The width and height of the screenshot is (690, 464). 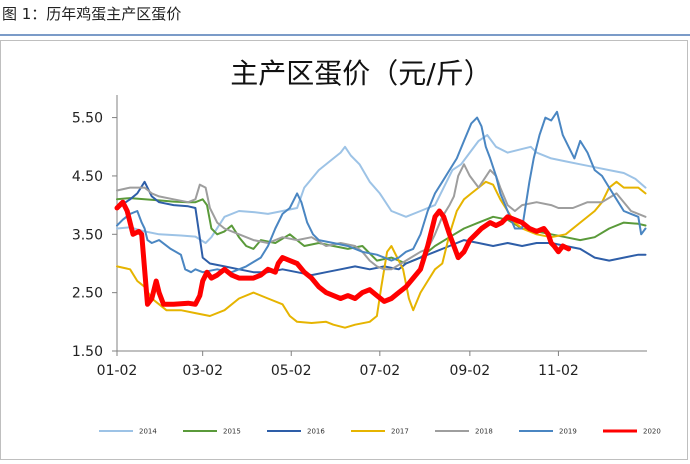 I want to click on chart-title: 主产区蛋价（元/斤）, so click(x=360, y=73).